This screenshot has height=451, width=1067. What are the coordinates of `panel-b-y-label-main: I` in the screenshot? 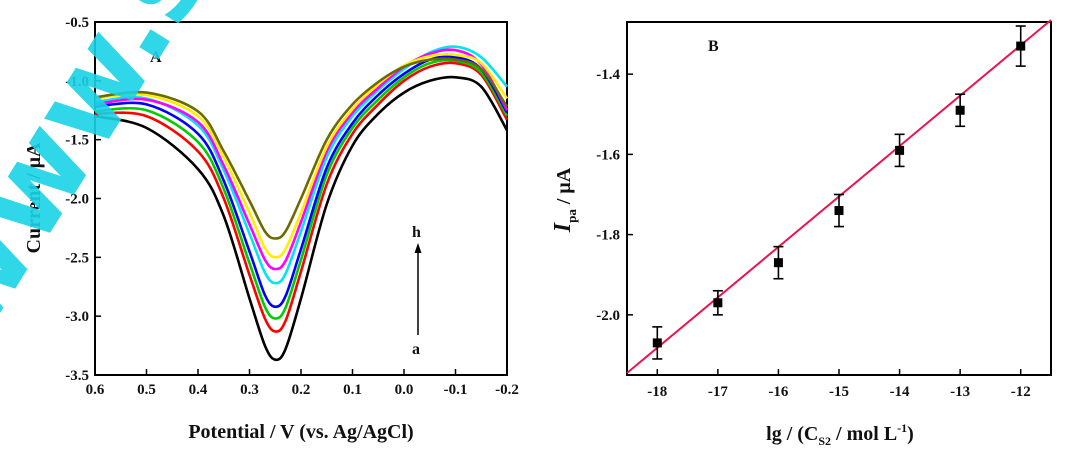 It's located at (563, 227).